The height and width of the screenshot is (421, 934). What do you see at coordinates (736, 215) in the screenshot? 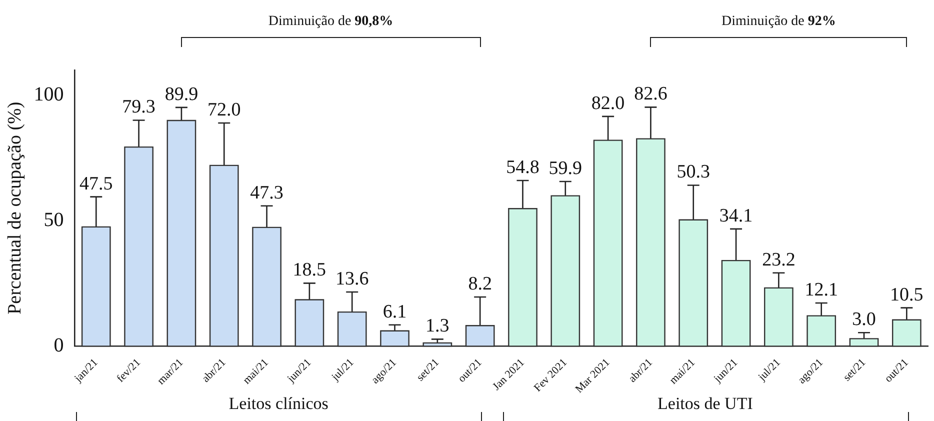
I see `data-label: 34.1` at bounding box center [736, 215].